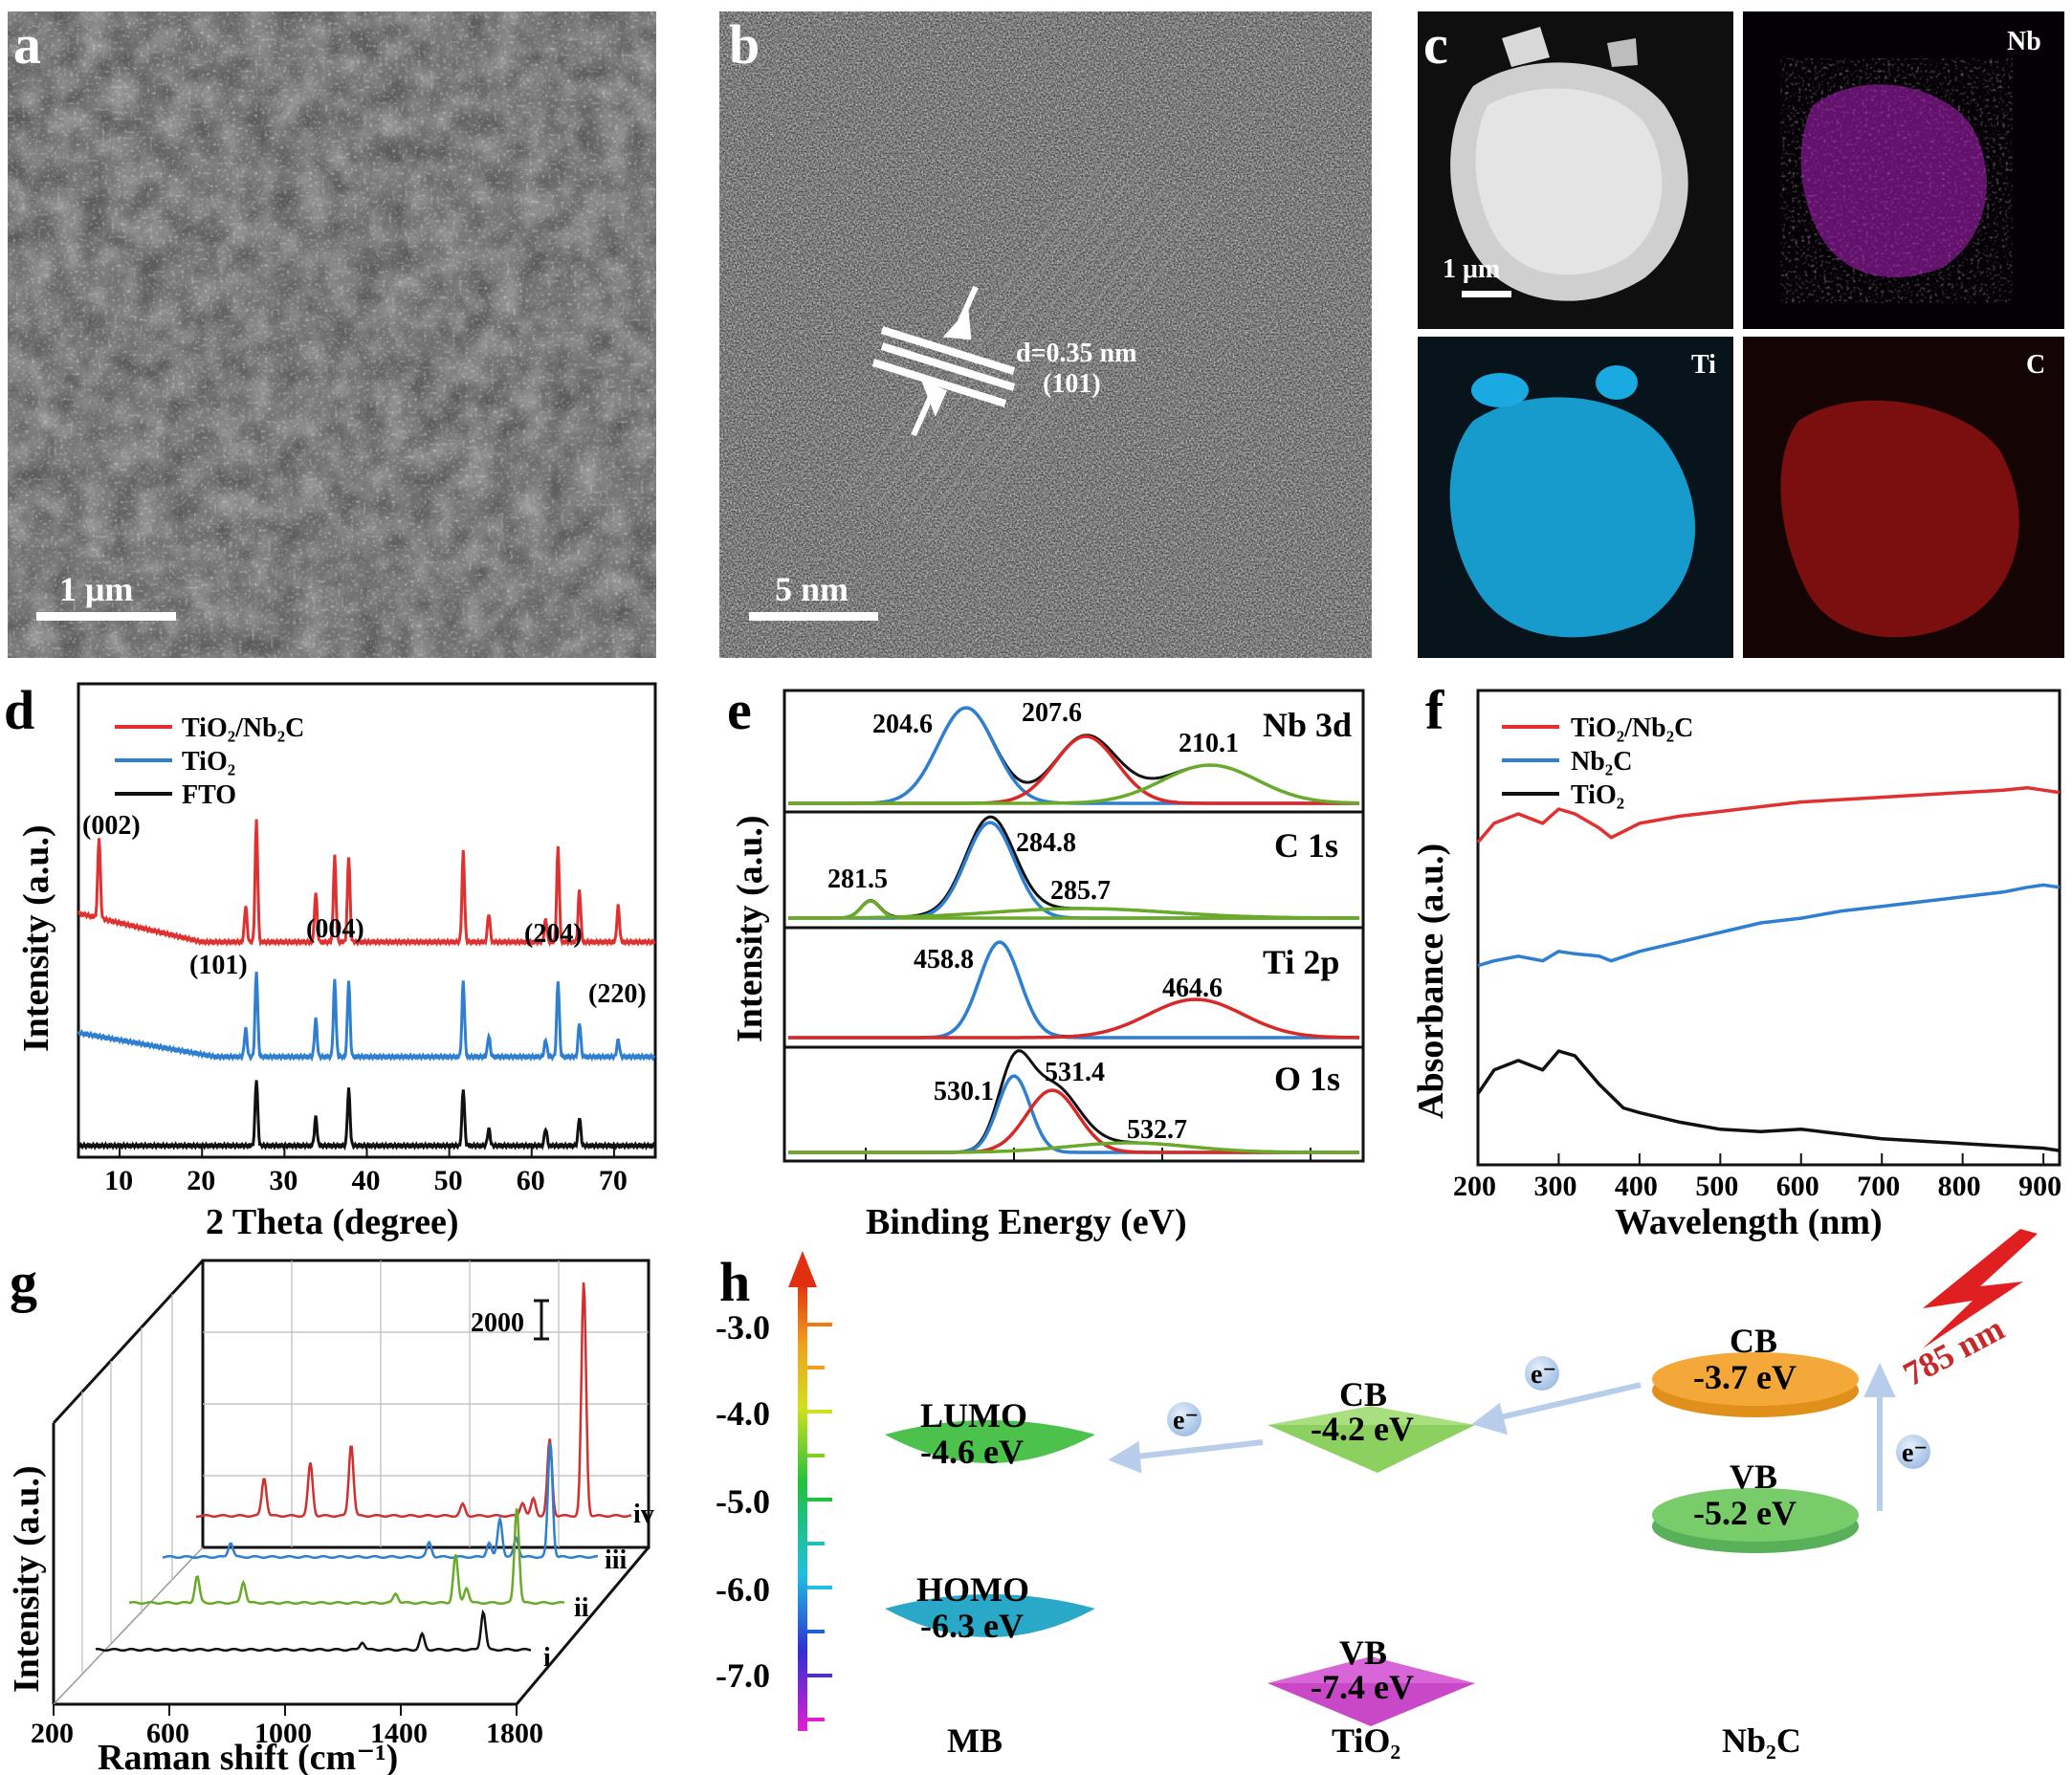 This screenshot has height=1775, width=2072. Describe the element at coordinates (1703, 365) in the screenshot. I see `ti-map-label: Ti` at that location.